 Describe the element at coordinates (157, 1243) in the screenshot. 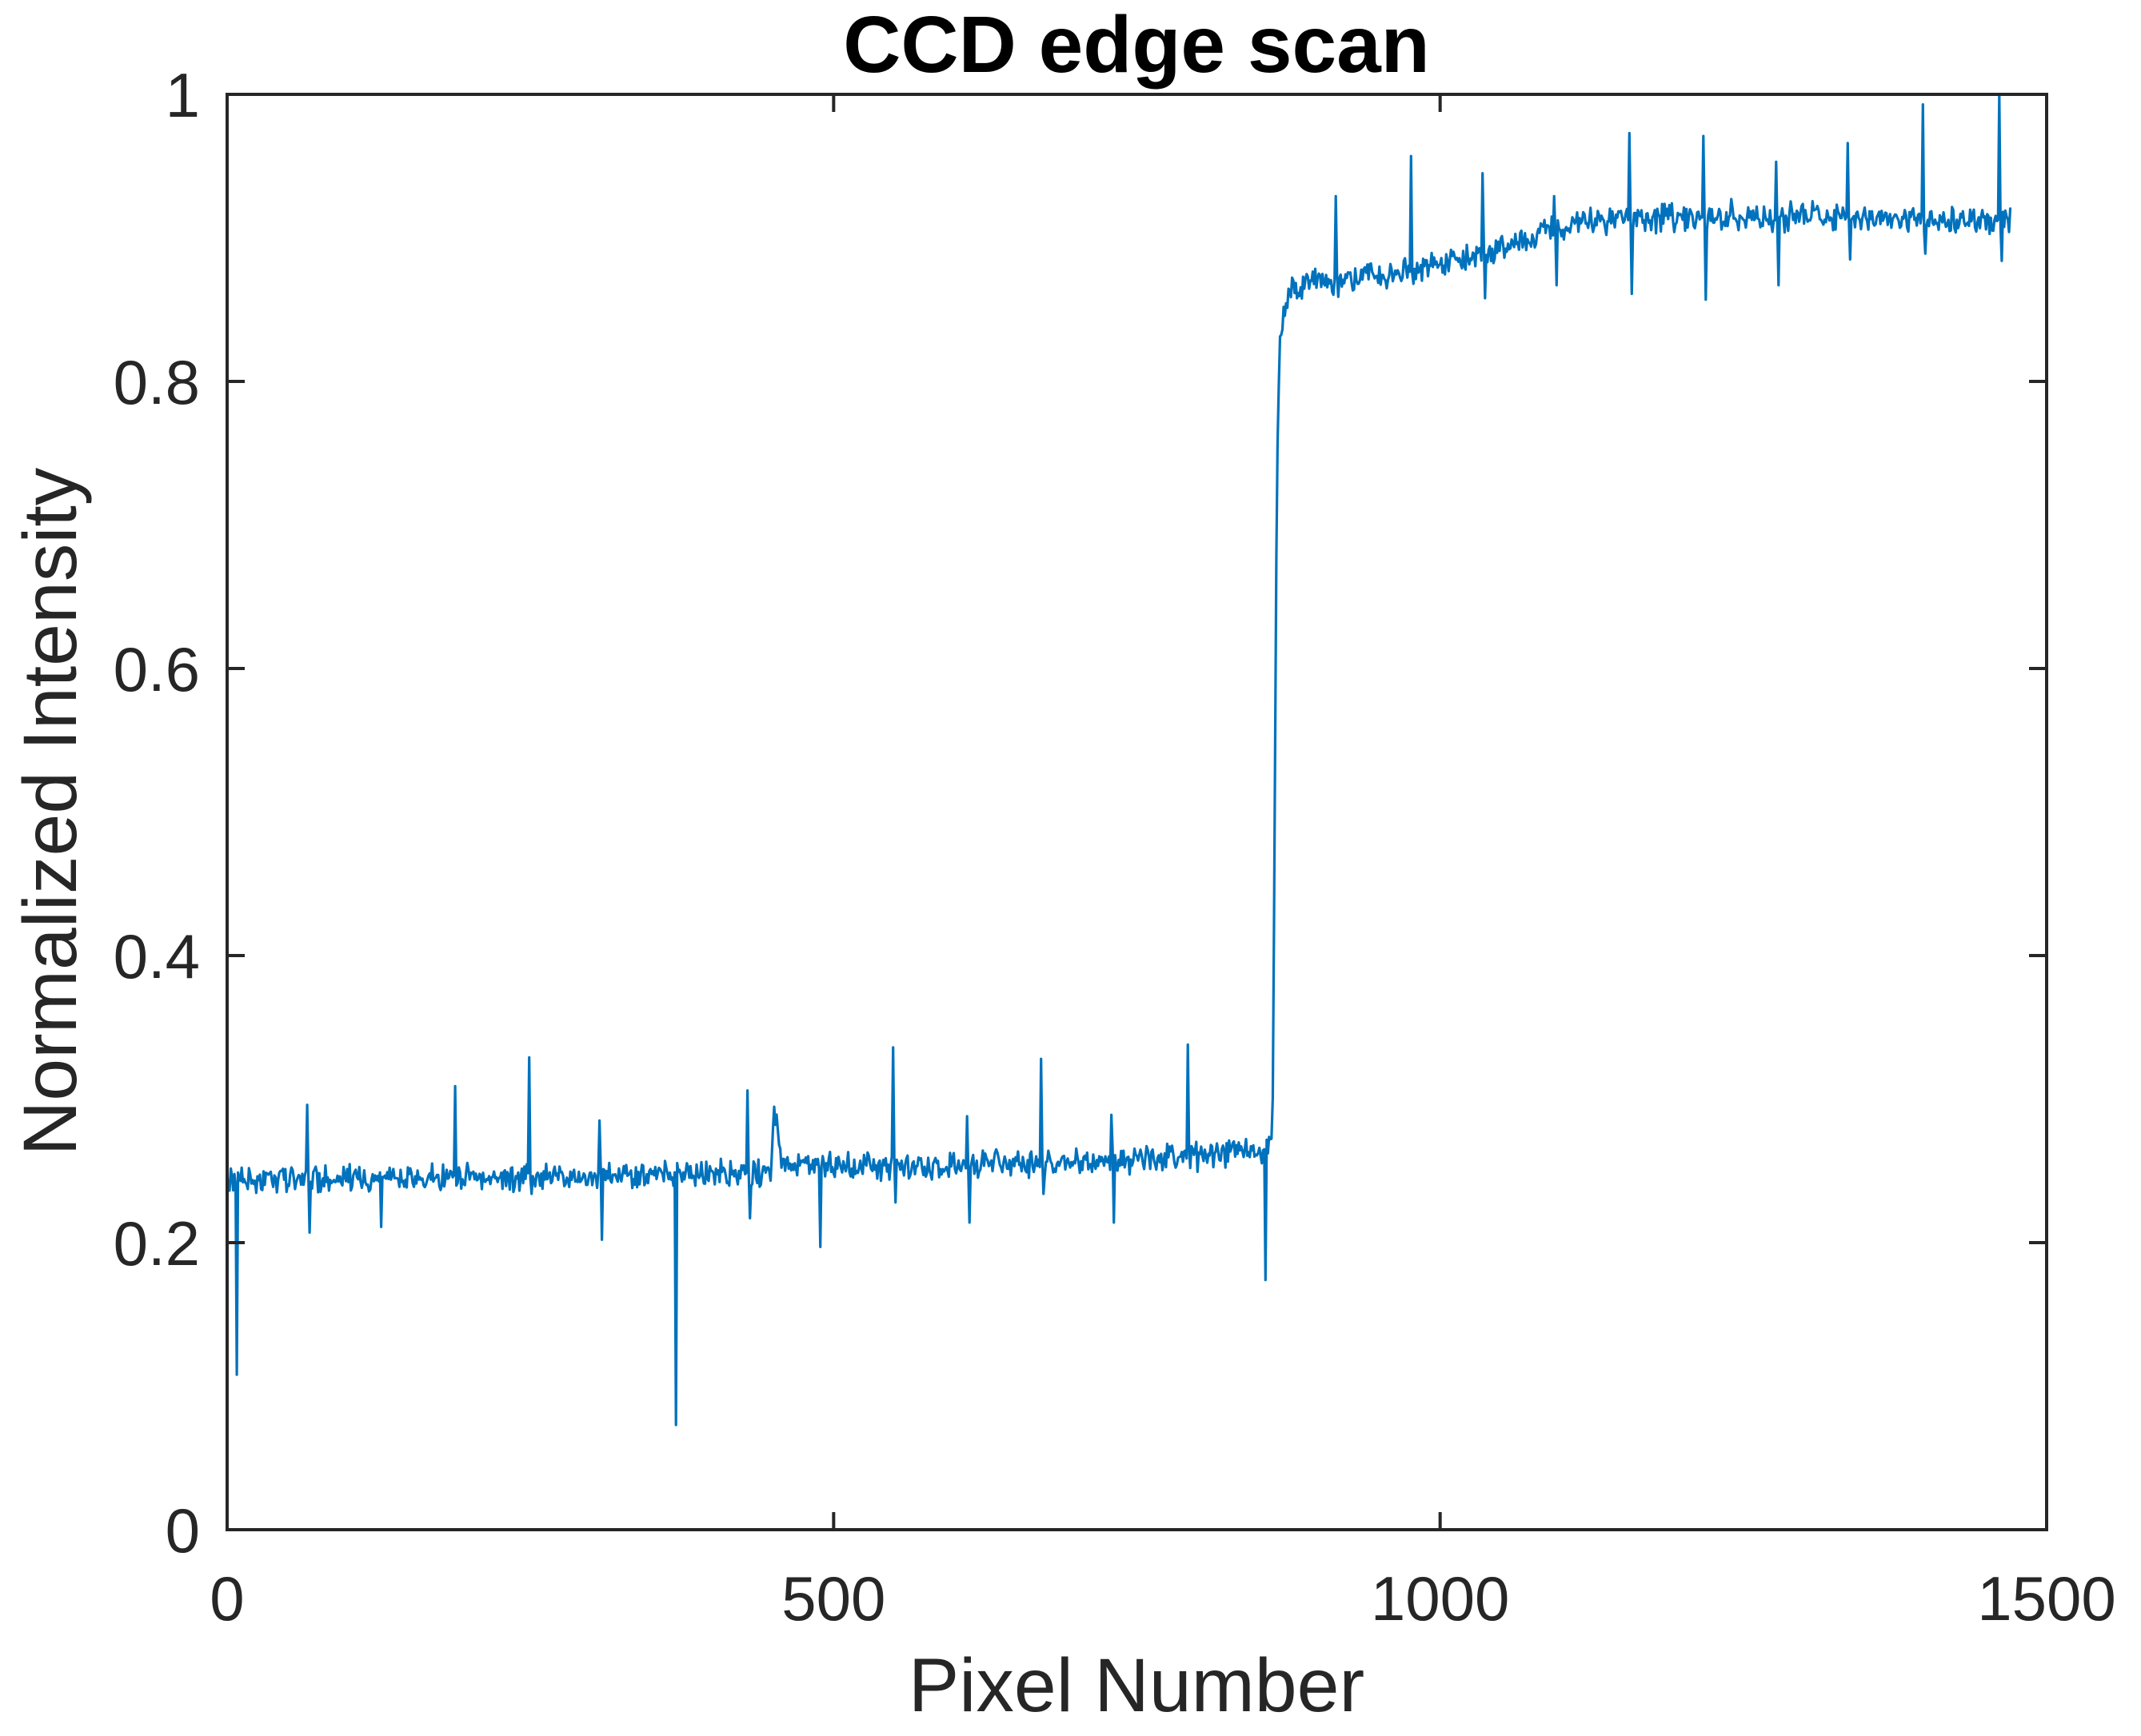

I see `y-tick-label: 0.2` at that location.